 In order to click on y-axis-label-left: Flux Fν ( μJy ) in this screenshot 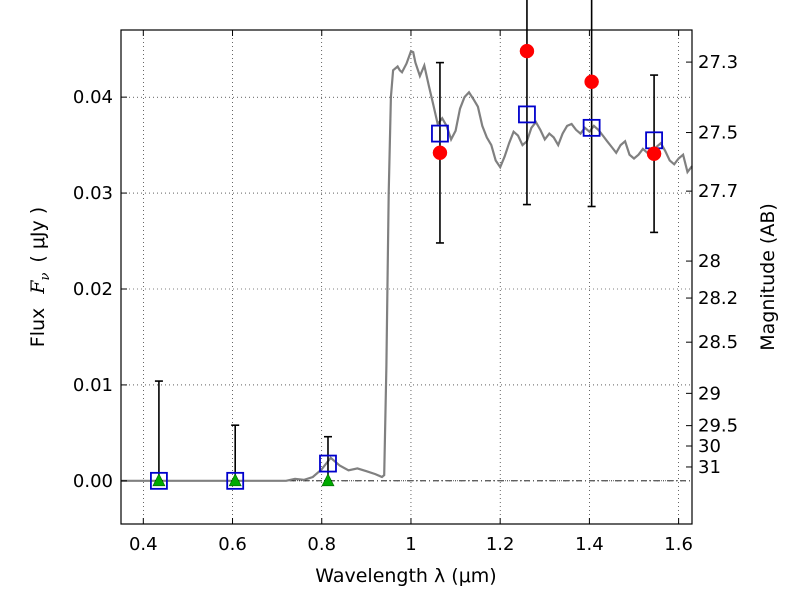, I will do `click(40, 277)`.